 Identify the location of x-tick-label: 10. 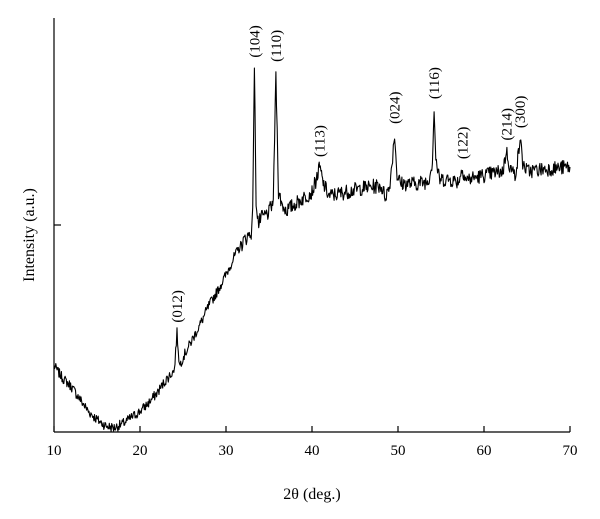
(54, 451).